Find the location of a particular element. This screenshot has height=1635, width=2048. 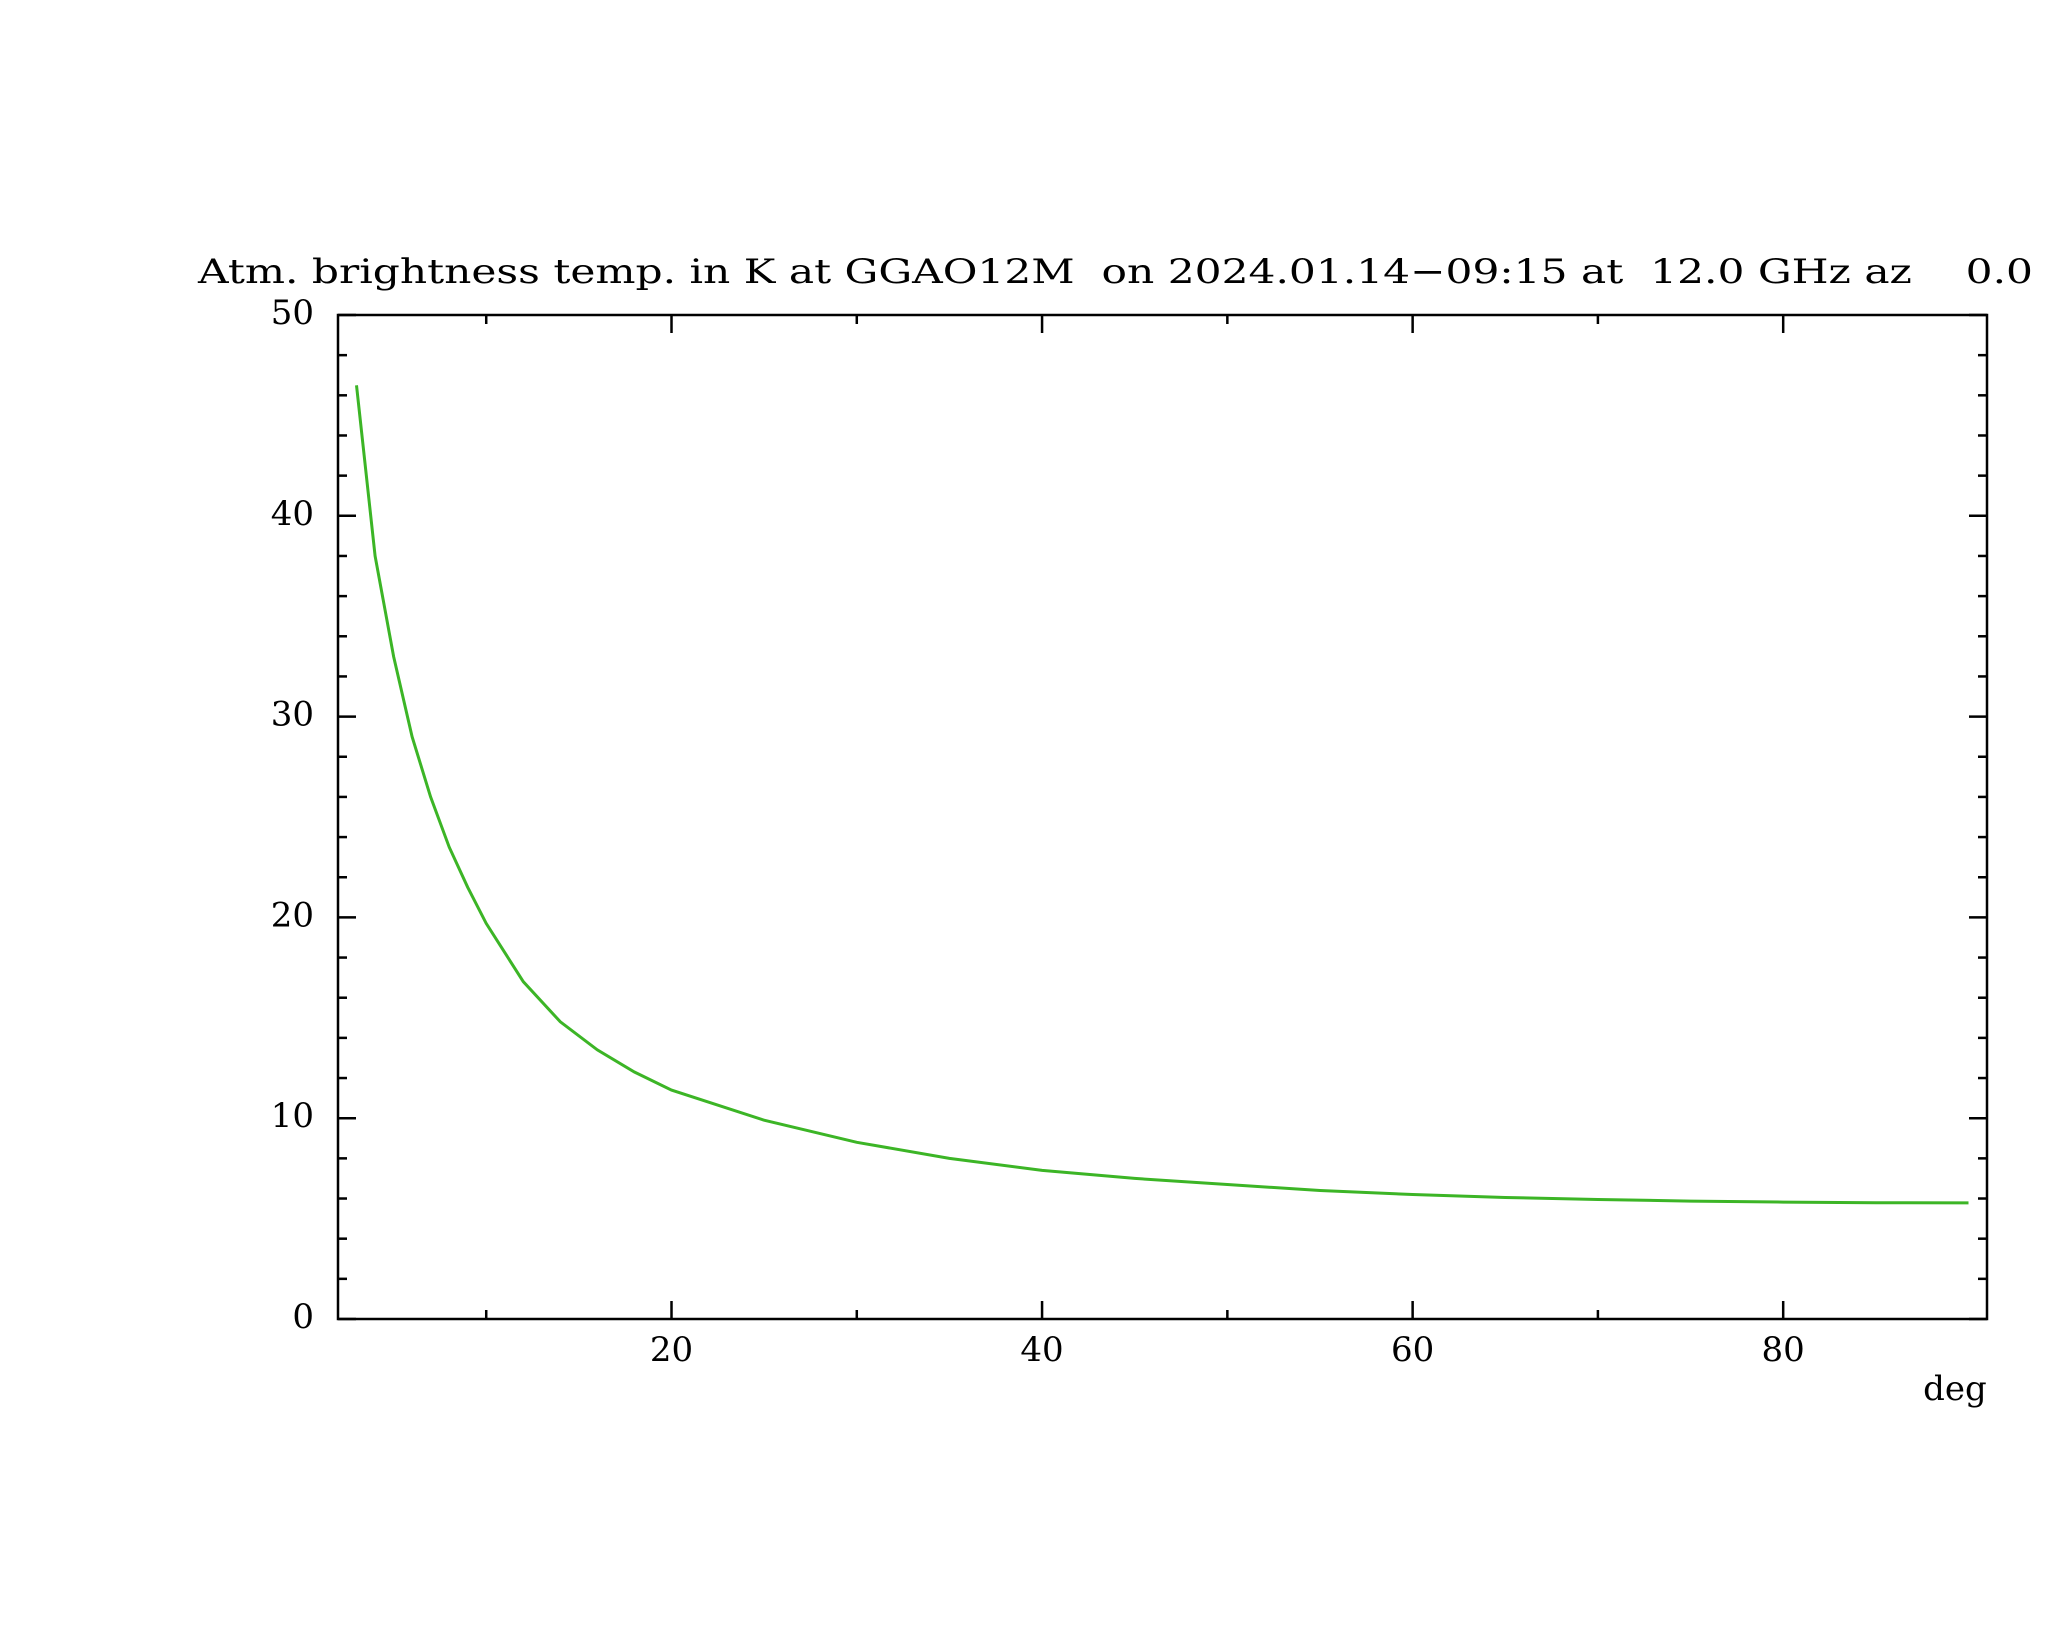

y-tick-label: 0 is located at coordinates (303, 1317).